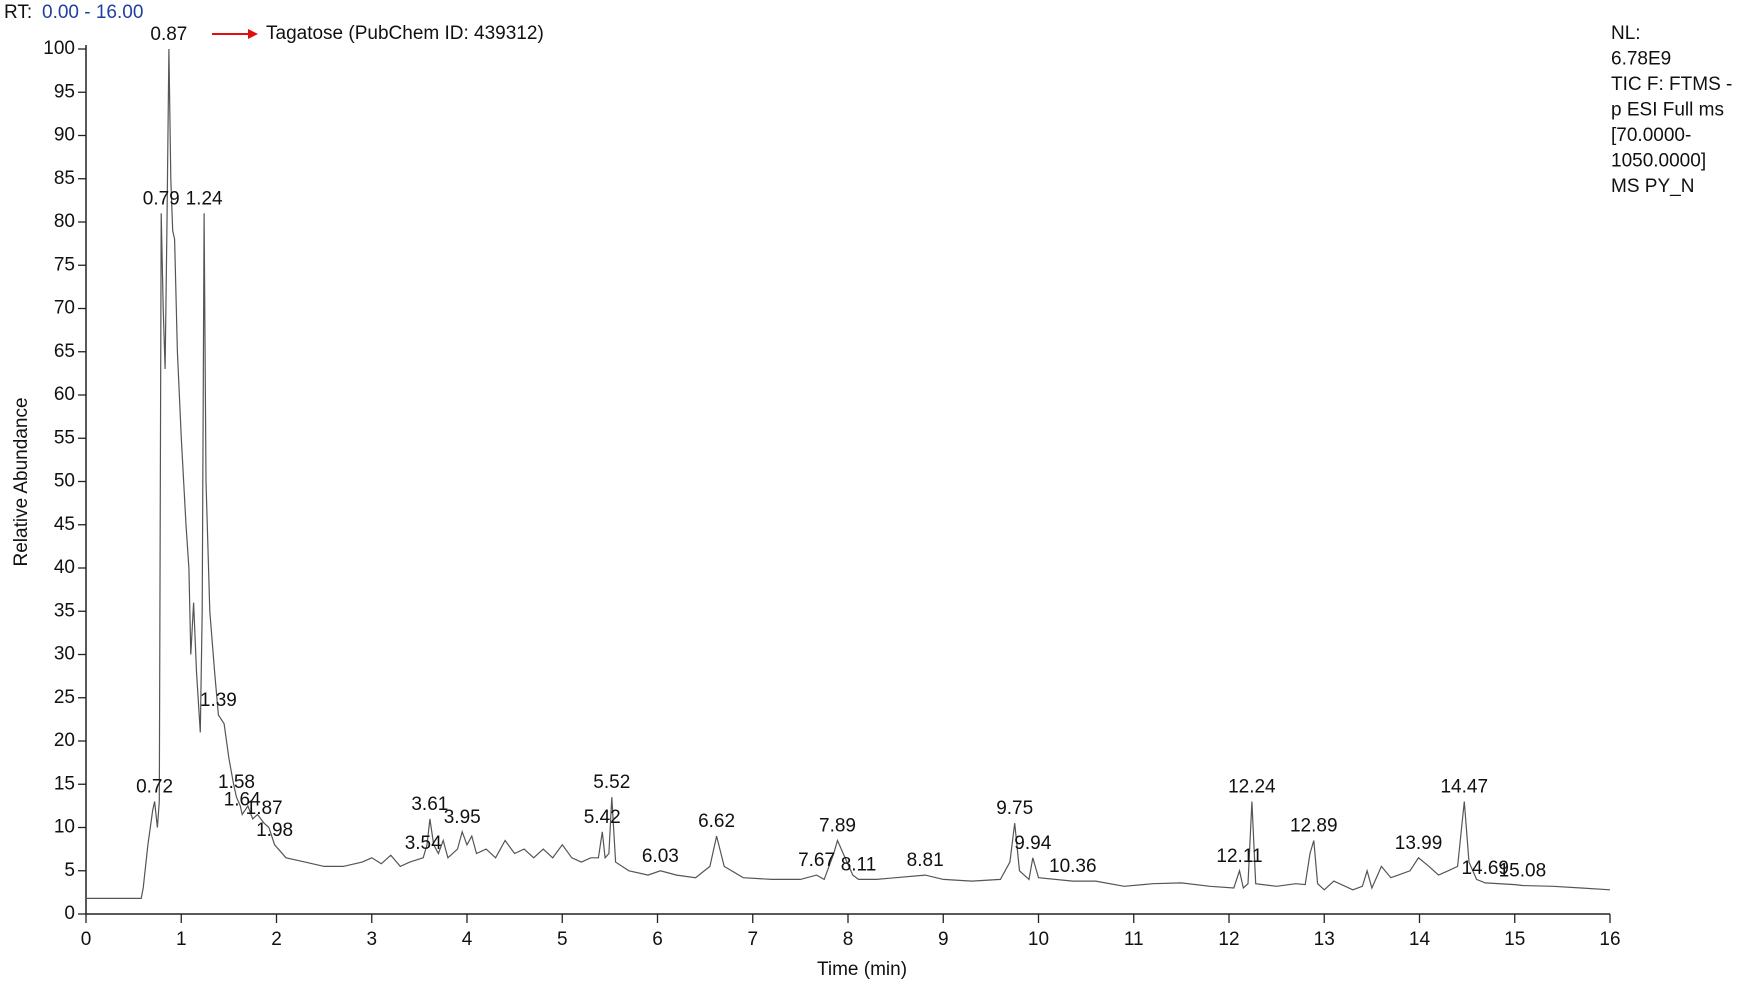 This screenshot has height=987, width=1748. I want to click on peak-label: 6.62, so click(716, 821).